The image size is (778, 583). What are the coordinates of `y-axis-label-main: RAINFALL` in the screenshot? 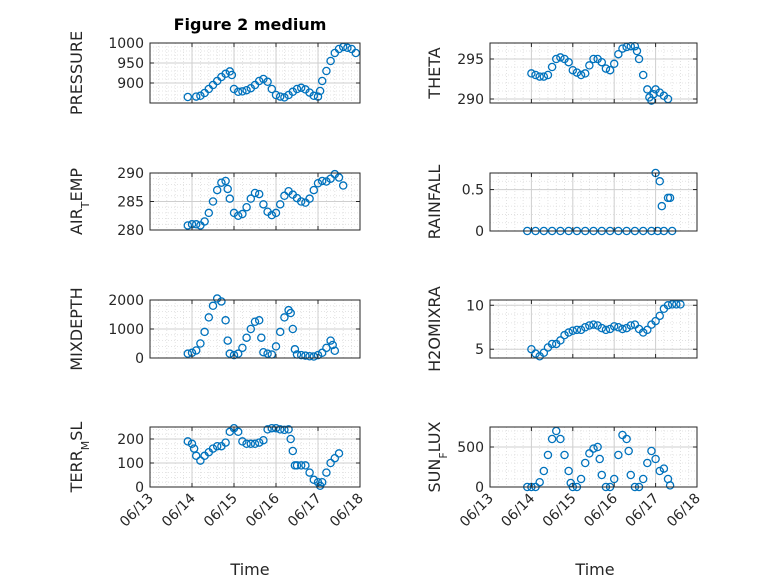 It's located at (434, 202).